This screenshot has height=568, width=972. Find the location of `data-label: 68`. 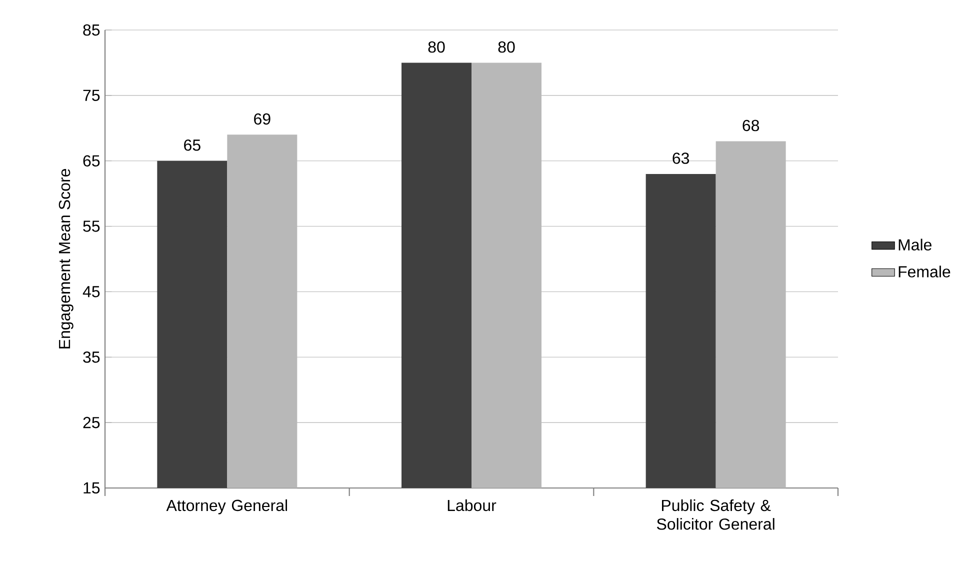

data-label: 68 is located at coordinates (751, 126).